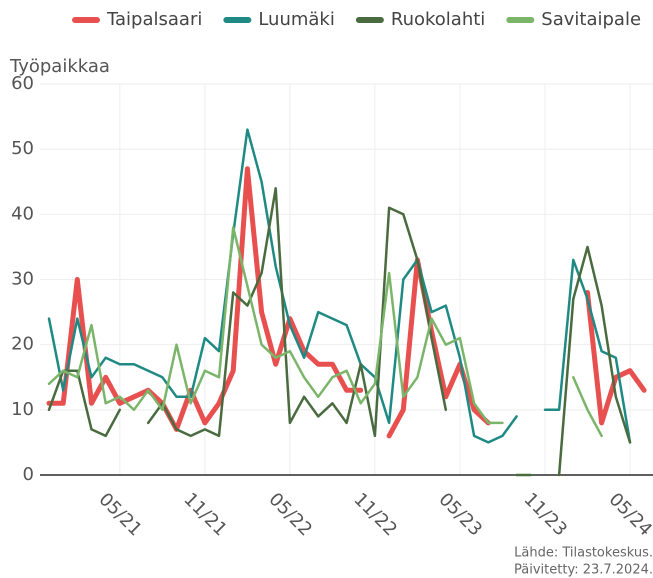 This screenshot has height=578, width=653. What do you see at coordinates (290, 515) in the screenshot?
I see `x-tick-label: 05/22` at bounding box center [290, 515].